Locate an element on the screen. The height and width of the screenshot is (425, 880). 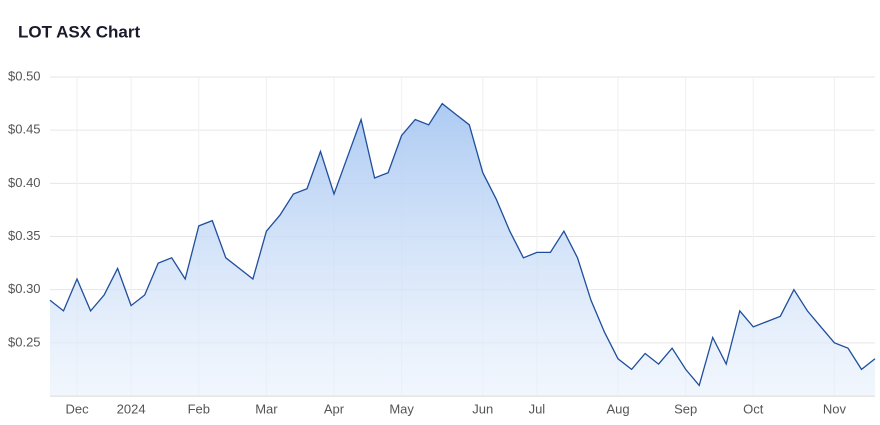
x-tick-label: 2024 is located at coordinates (131, 408).